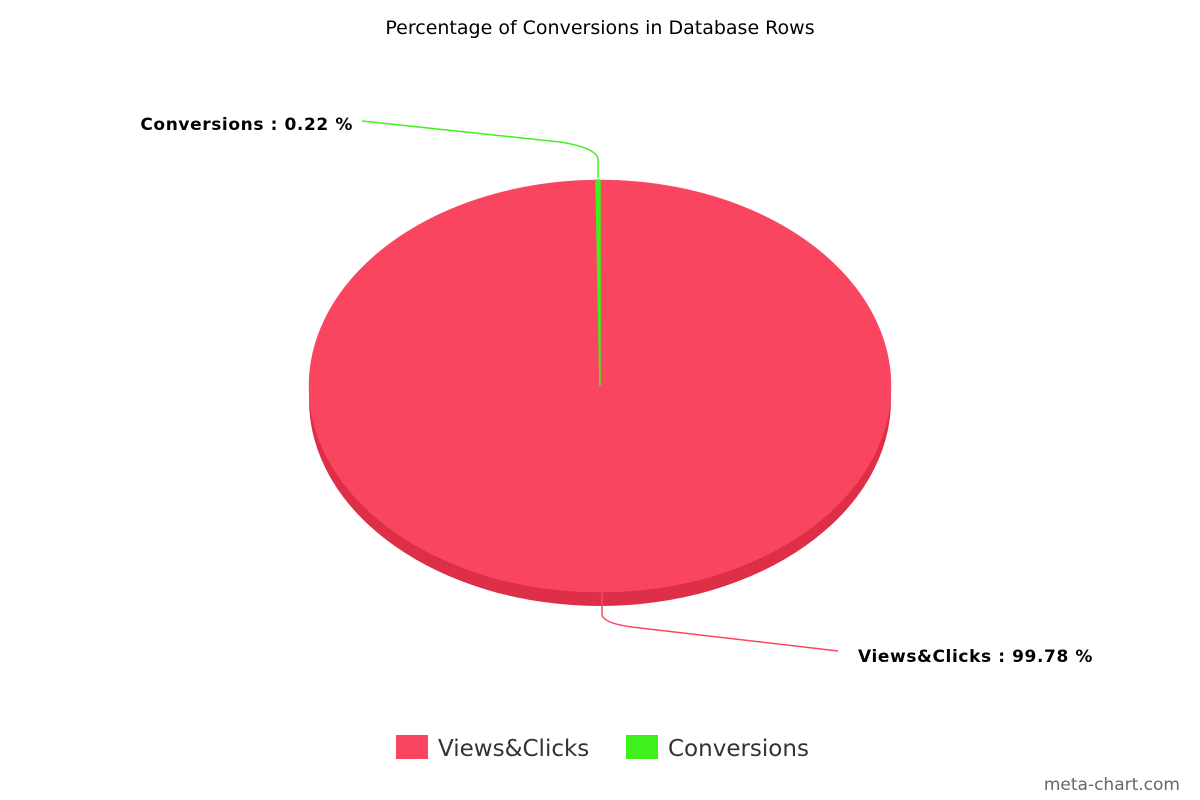 The height and width of the screenshot is (800, 1200). I want to click on pie-slice-conversions, so click(598, 283).